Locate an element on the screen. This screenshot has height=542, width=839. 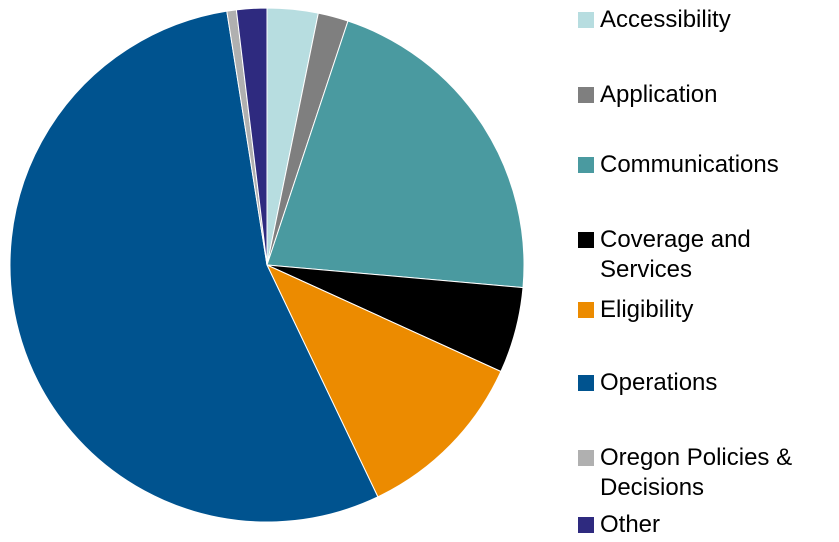
legend-item: Oregon Policies & Decisions is located at coordinates (707, 473).